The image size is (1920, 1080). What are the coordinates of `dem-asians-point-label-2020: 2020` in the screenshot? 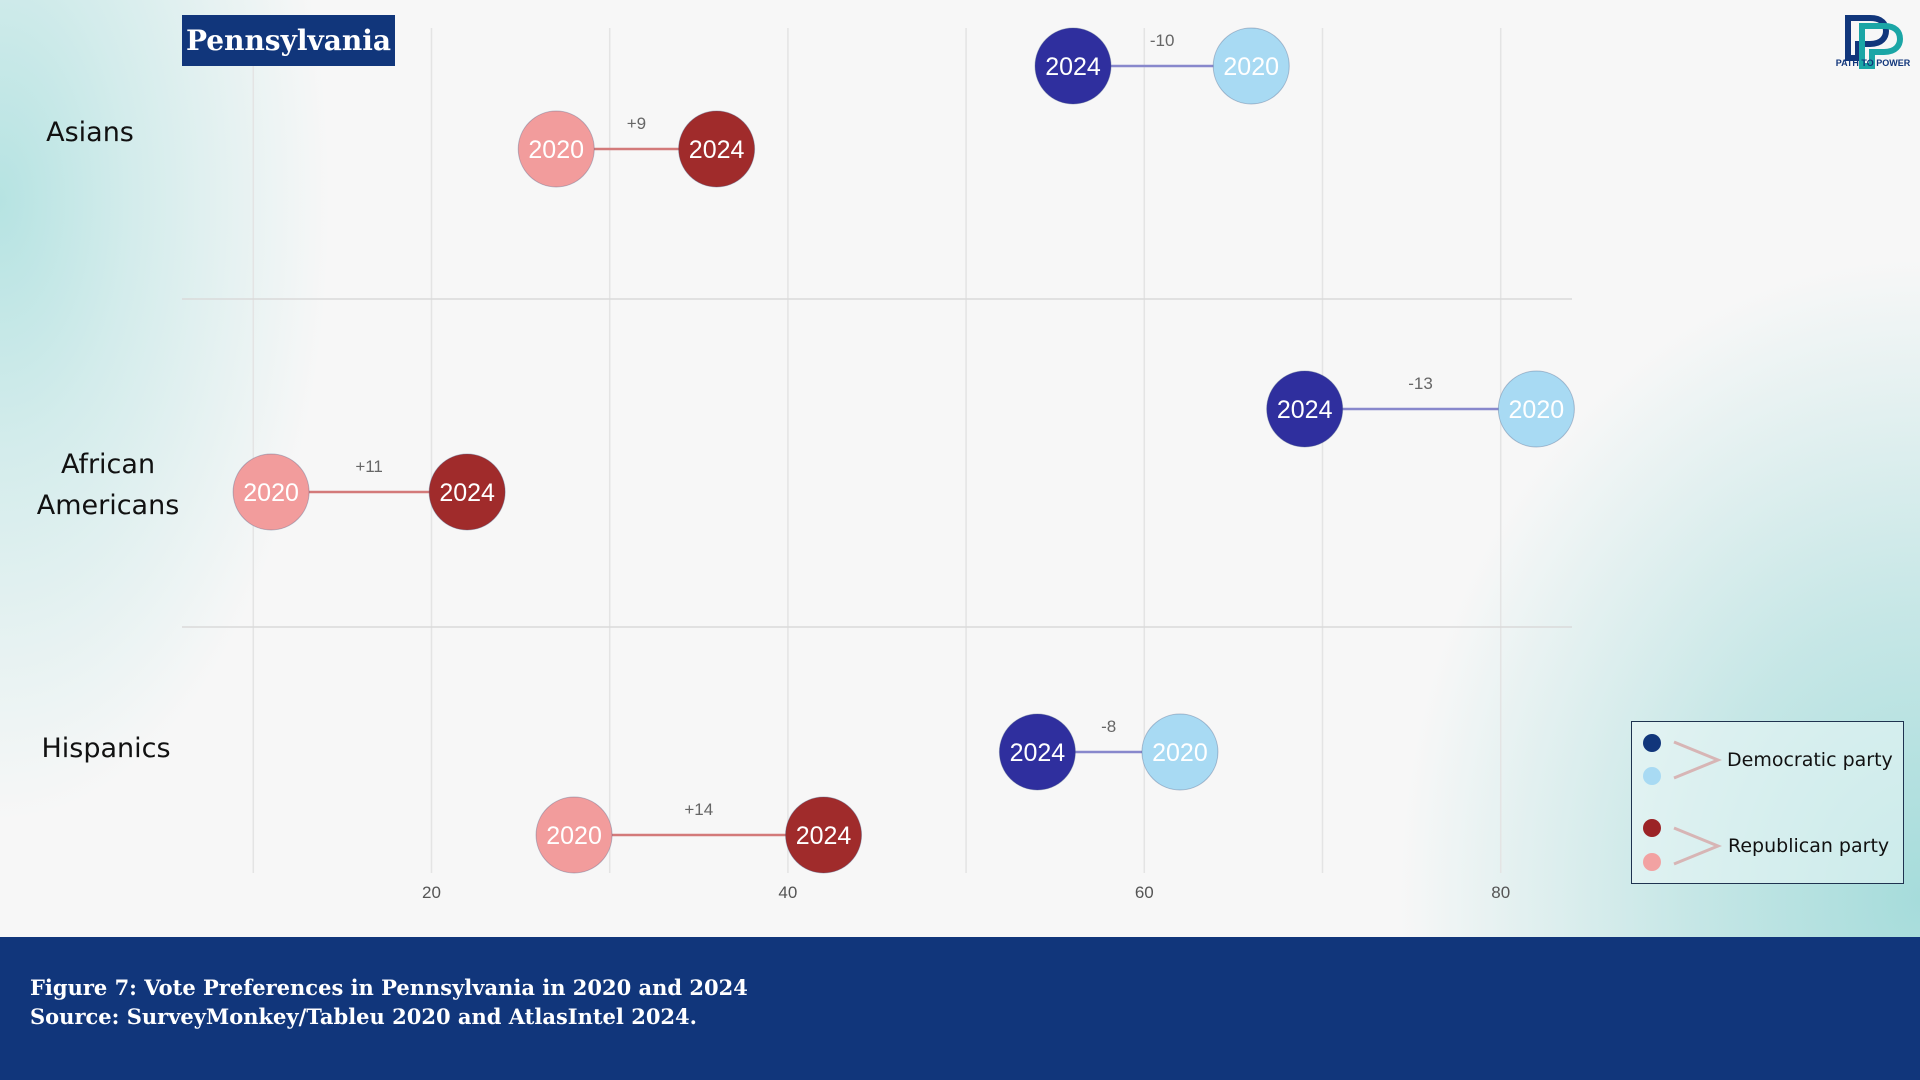 It's located at (1251, 67).